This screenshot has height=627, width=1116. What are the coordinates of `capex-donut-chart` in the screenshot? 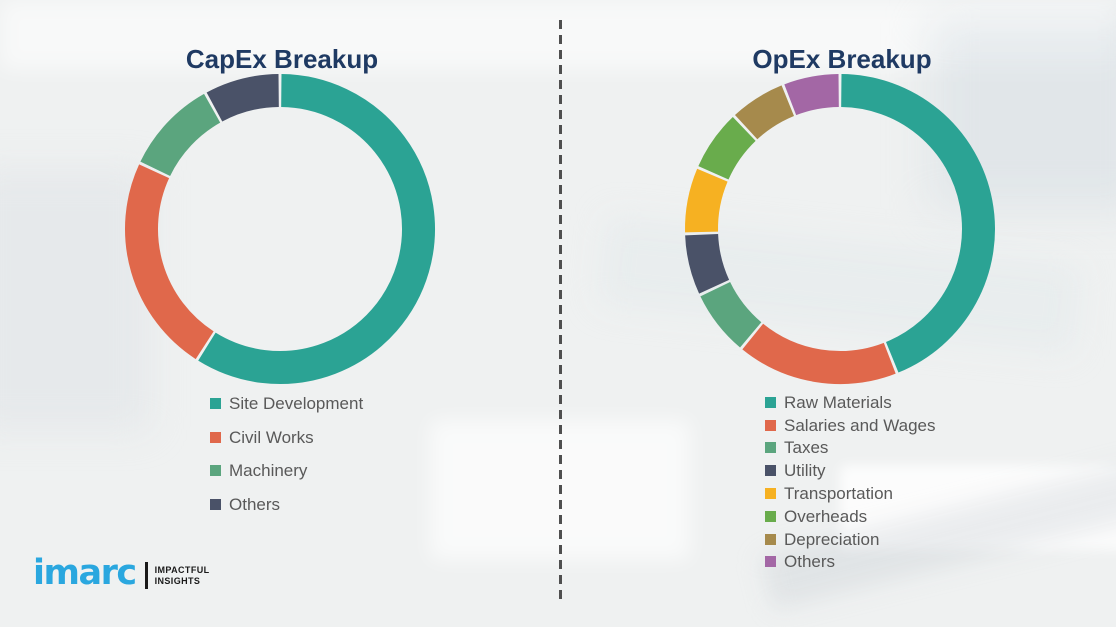 It's located at (280, 229).